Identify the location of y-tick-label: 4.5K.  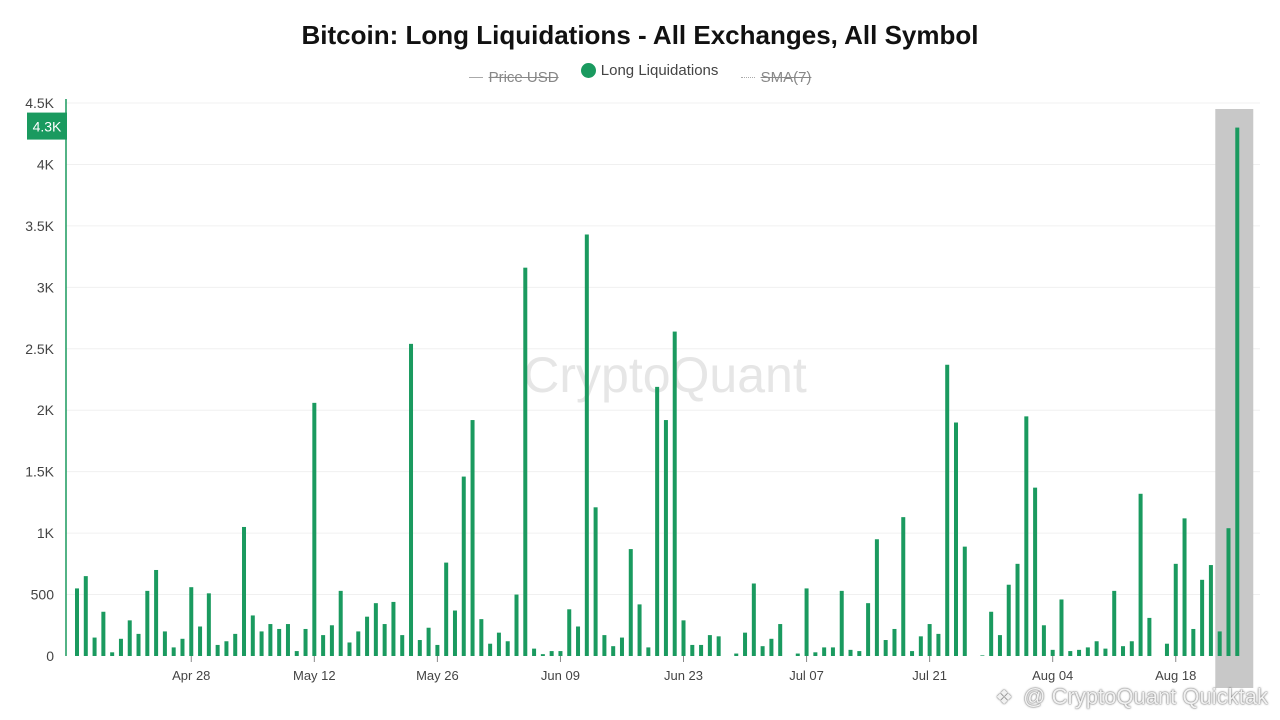
(39, 103).